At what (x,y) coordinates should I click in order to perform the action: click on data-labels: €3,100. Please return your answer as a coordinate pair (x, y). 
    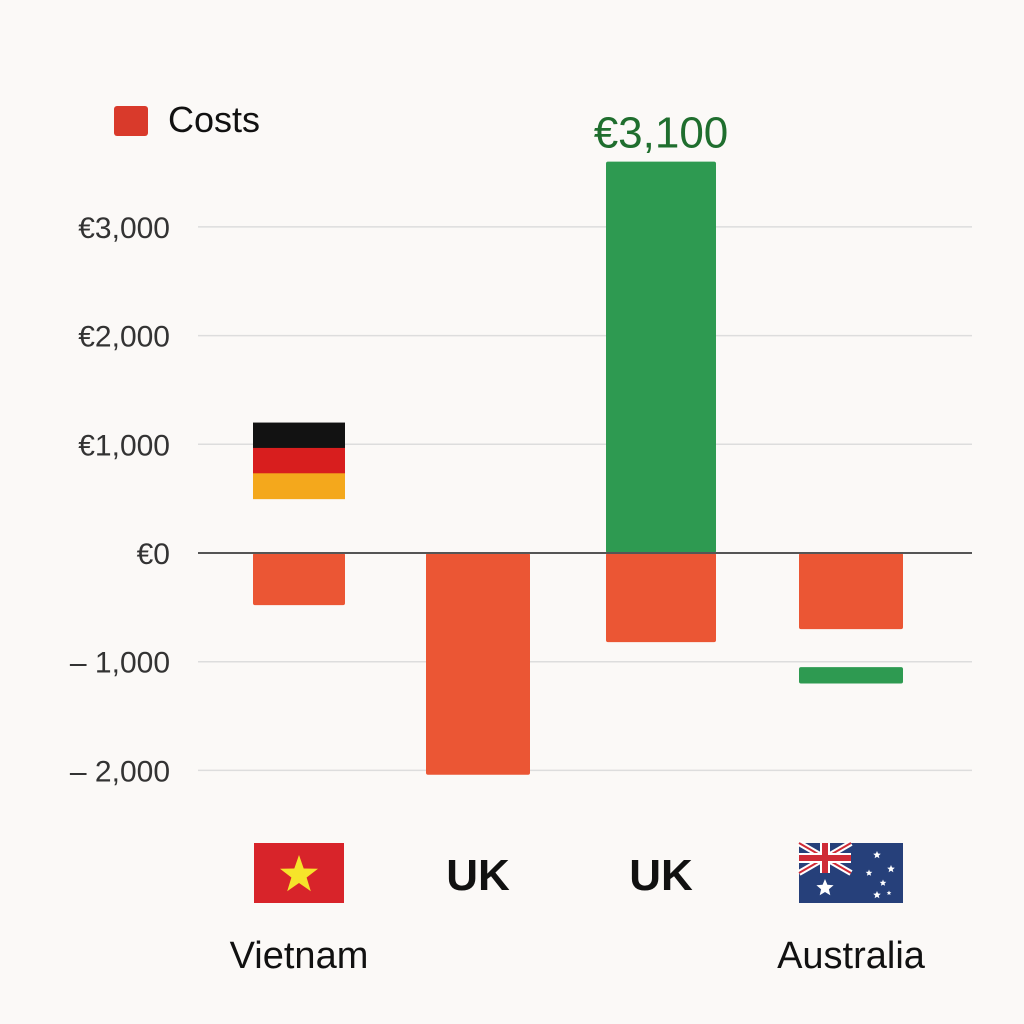
    Looking at the image, I should click on (661, 133).